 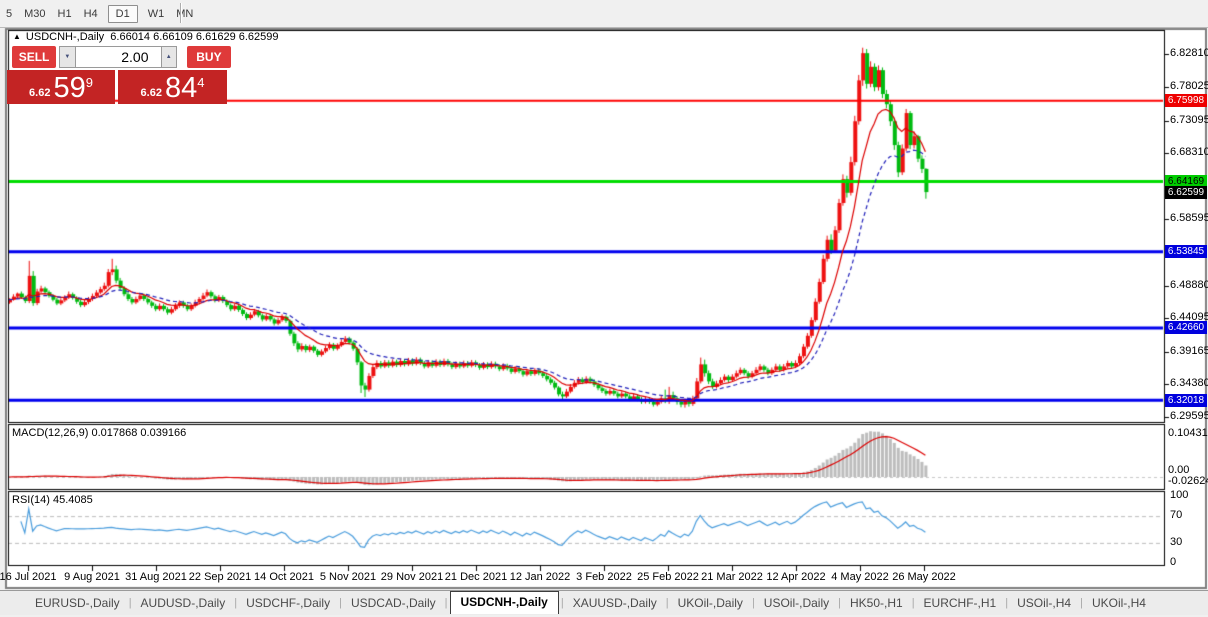 What do you see at coordinates (1189, 284) in the screenshot?
I see `price-tick-label: 6.48880` at bounding box center [1189, 284].